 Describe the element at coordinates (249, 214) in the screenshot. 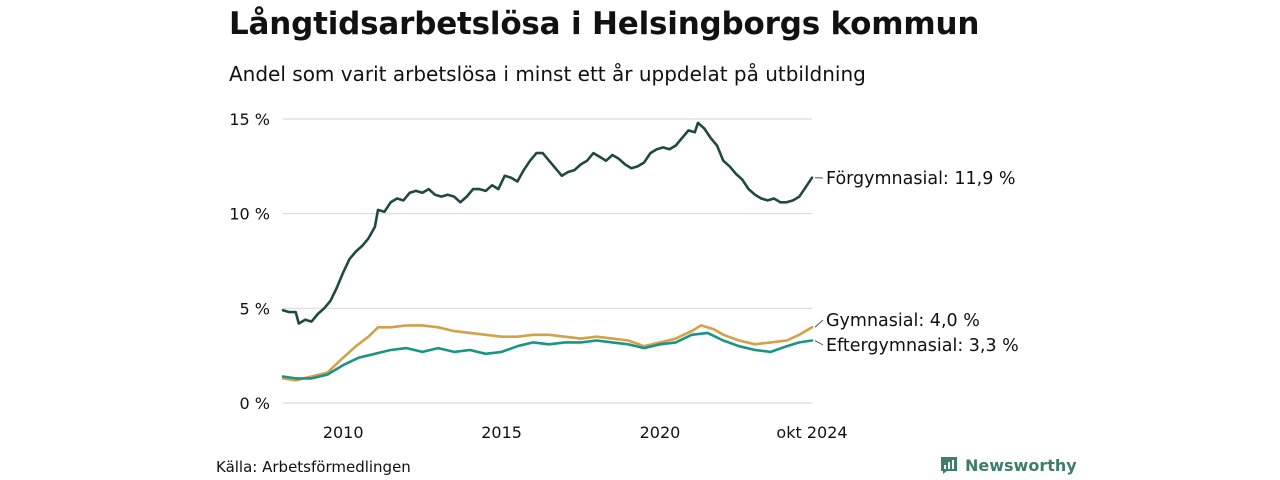

I see `y-tick-label: 10 %` at that location.